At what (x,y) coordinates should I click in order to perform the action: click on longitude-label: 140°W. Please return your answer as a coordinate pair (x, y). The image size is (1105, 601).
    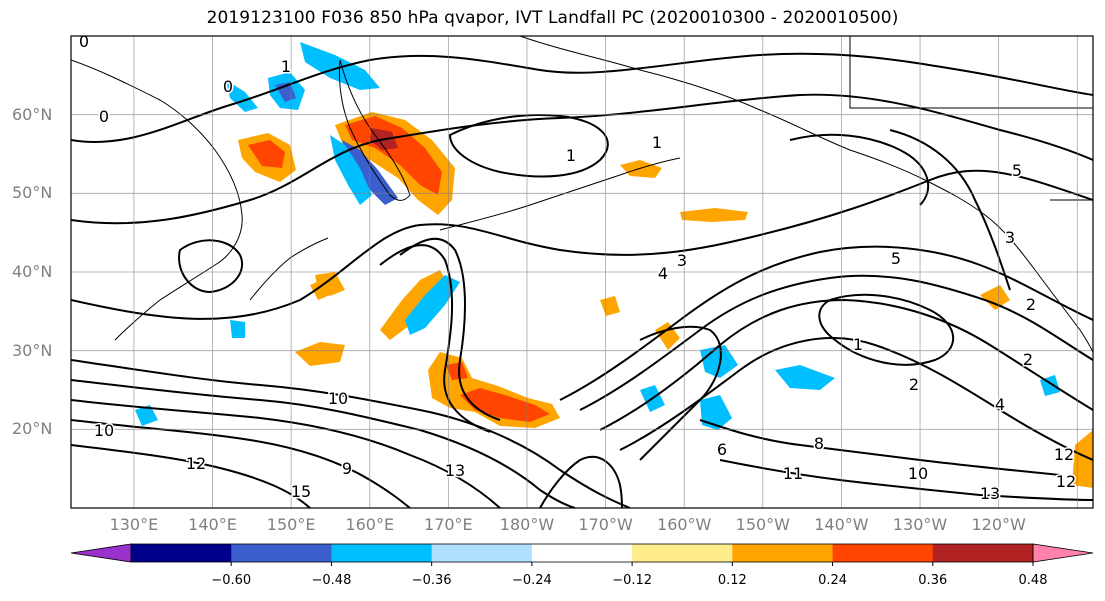
    Looking at the image, I should click on (841, 524).